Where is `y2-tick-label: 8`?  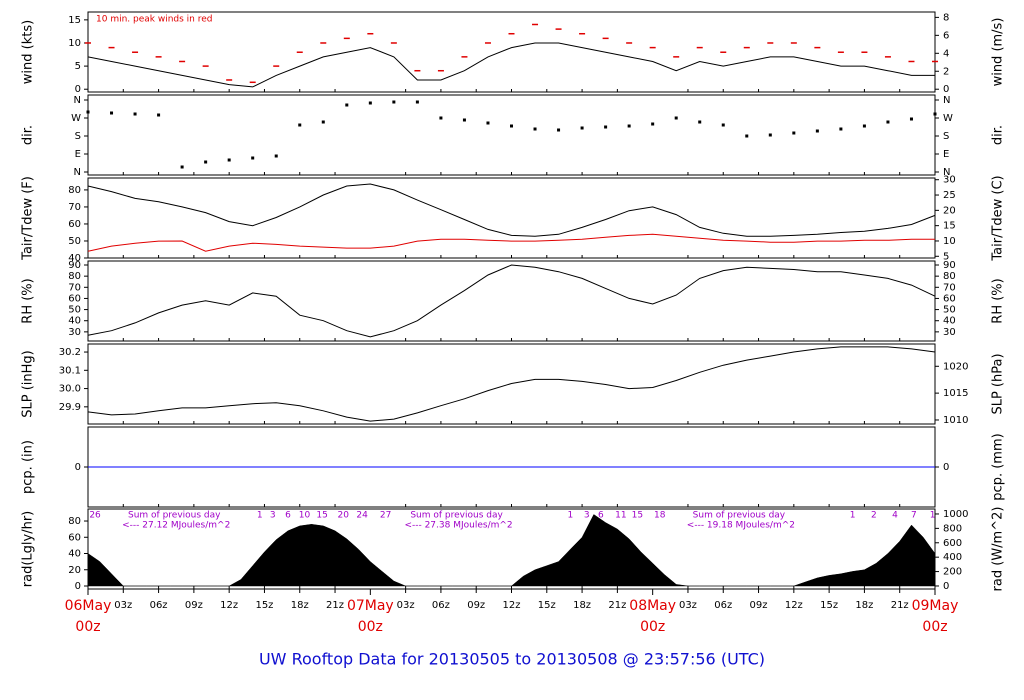 y2-tick-label: 8 is located at coordinates (946, 17).